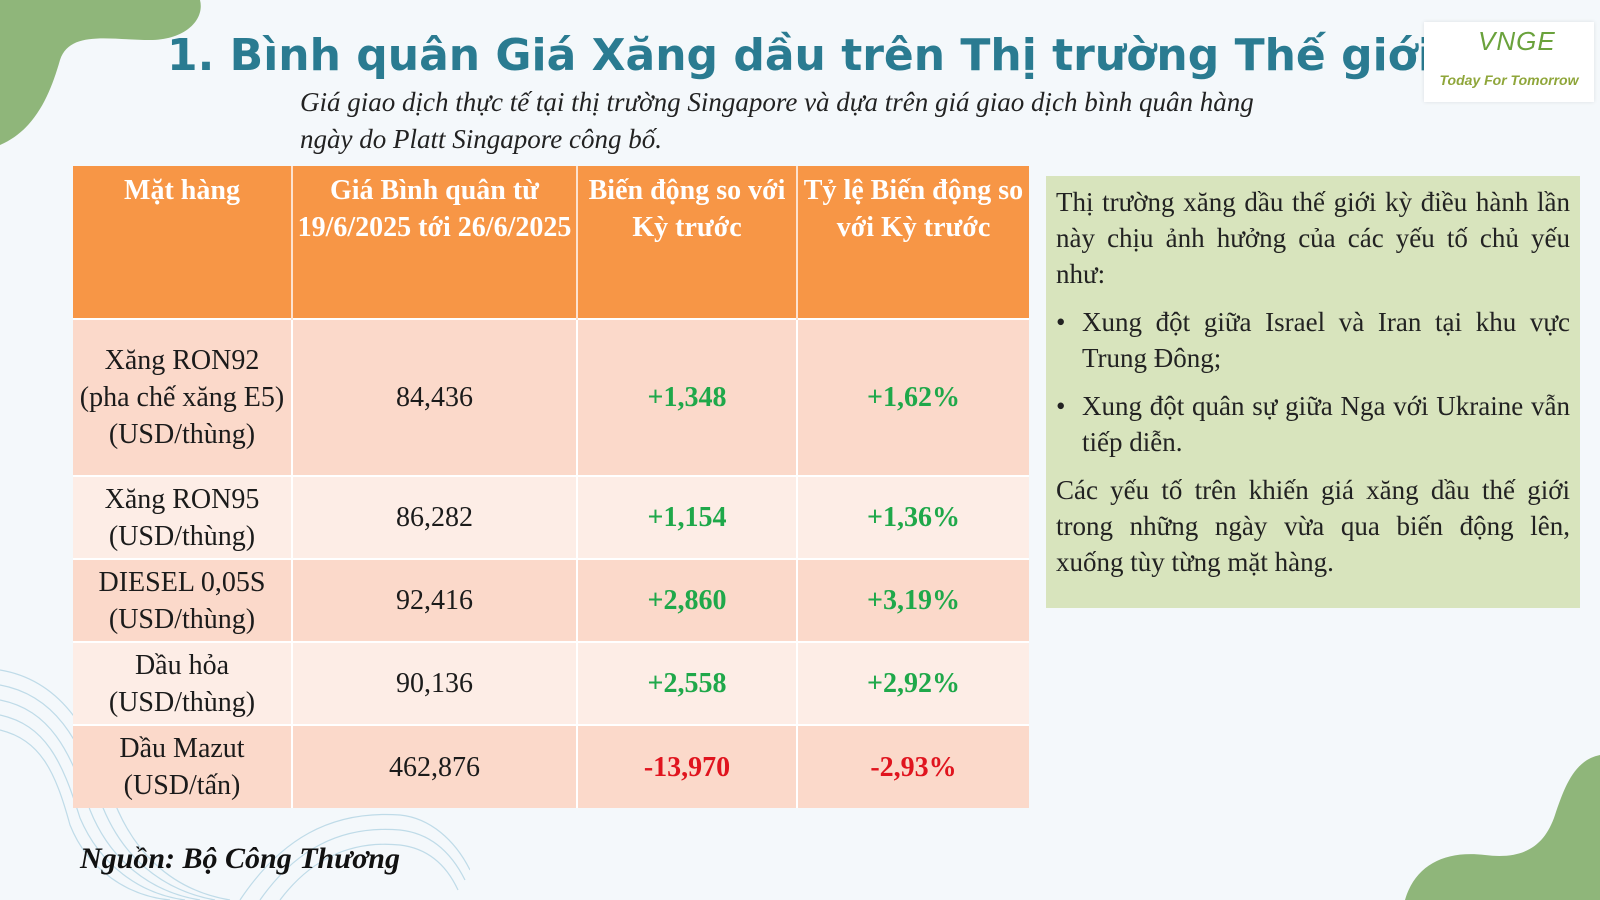 This screenshot has height=900, width=1600. Describe the element at coordinates (687, 517) in the screenshot. I see `change-cell: +1,154` at that location.